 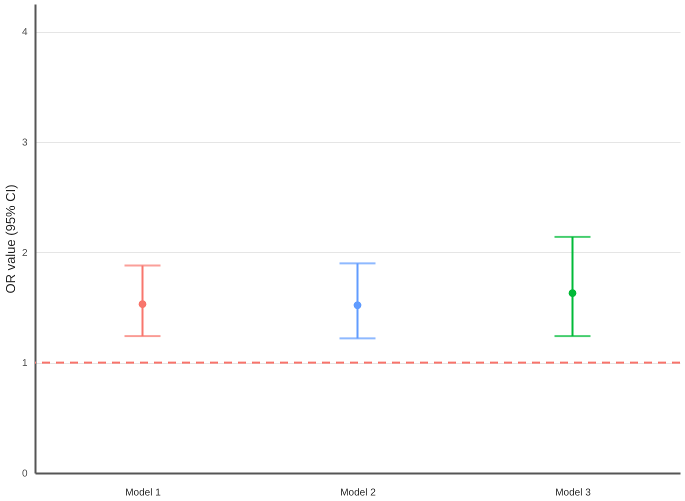 I want to click on y-tick-label: 4, so click(x=25, y=32).